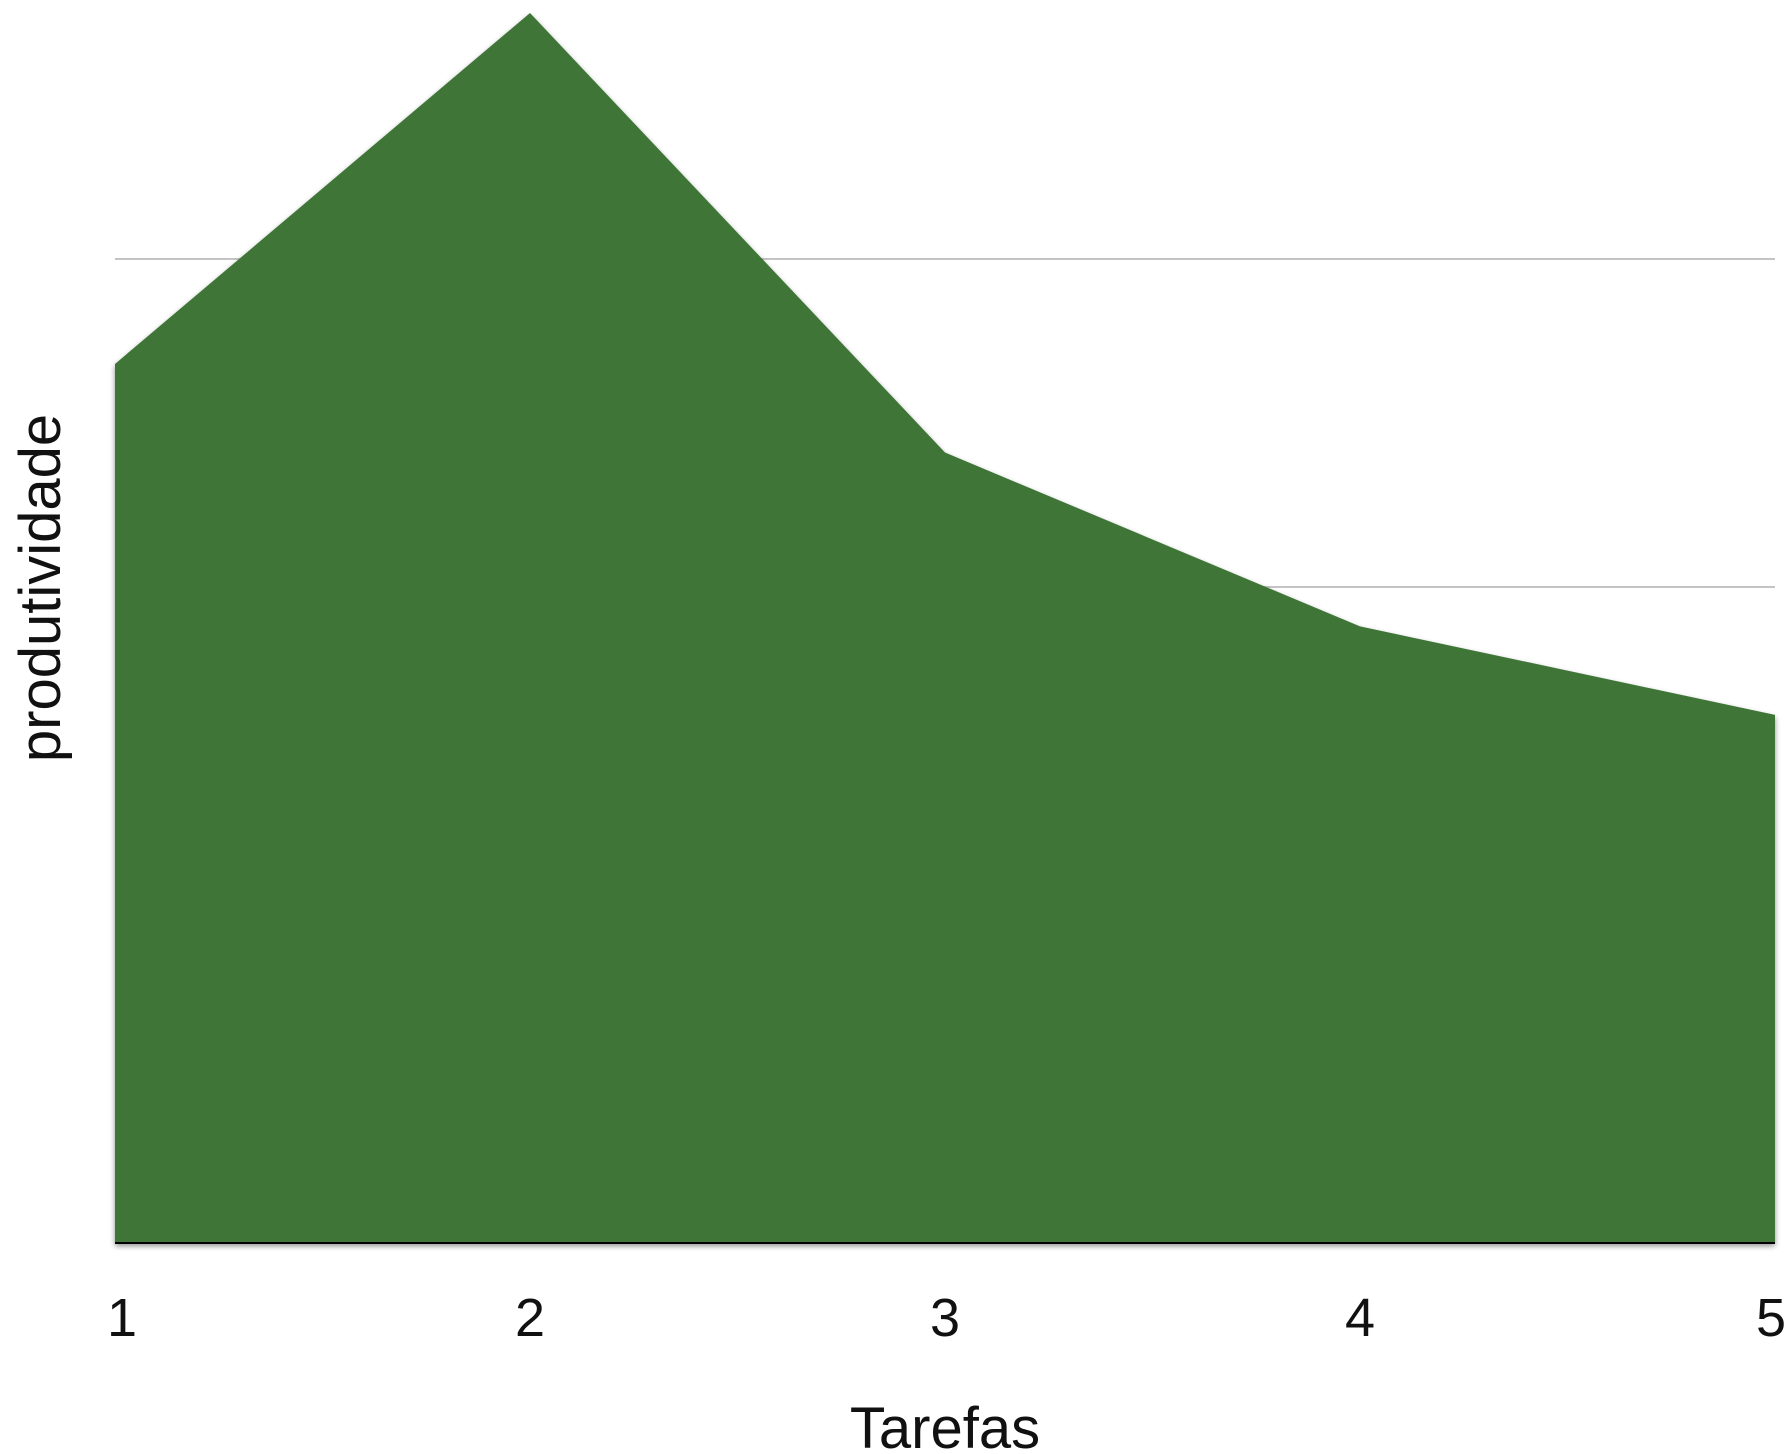 The image size is (1786, 1454). I want to click on x-tick-label: 1, so click(122, 1318).